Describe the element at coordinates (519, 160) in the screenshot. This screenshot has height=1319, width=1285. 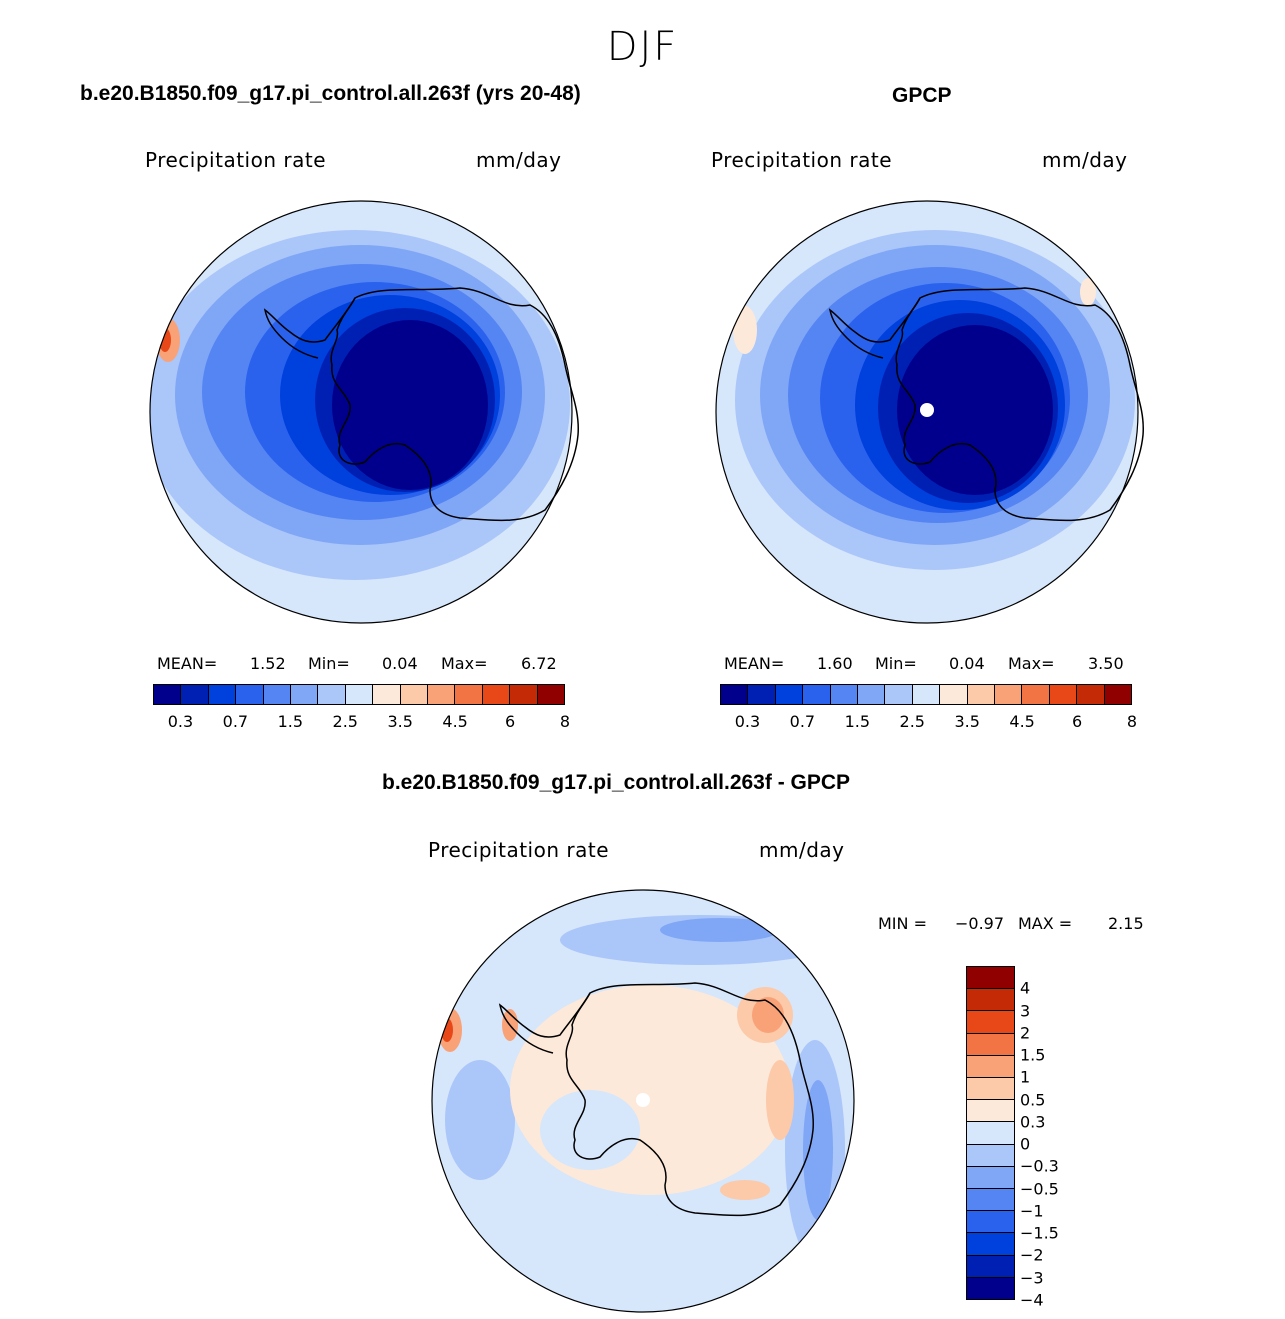
I see `model-units-label: mm/day` at that location.